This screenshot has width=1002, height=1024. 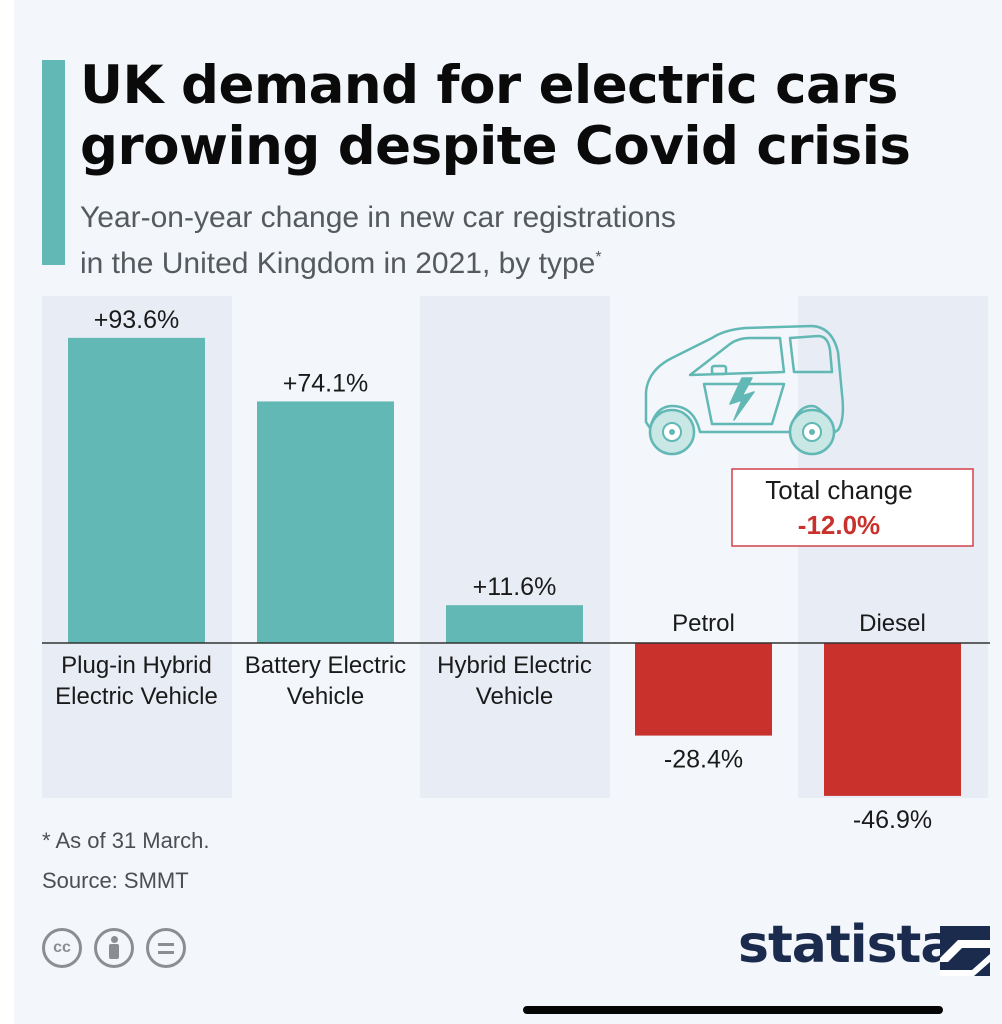 I want to click on footnote-marker: *, so click(x=598, y=257).